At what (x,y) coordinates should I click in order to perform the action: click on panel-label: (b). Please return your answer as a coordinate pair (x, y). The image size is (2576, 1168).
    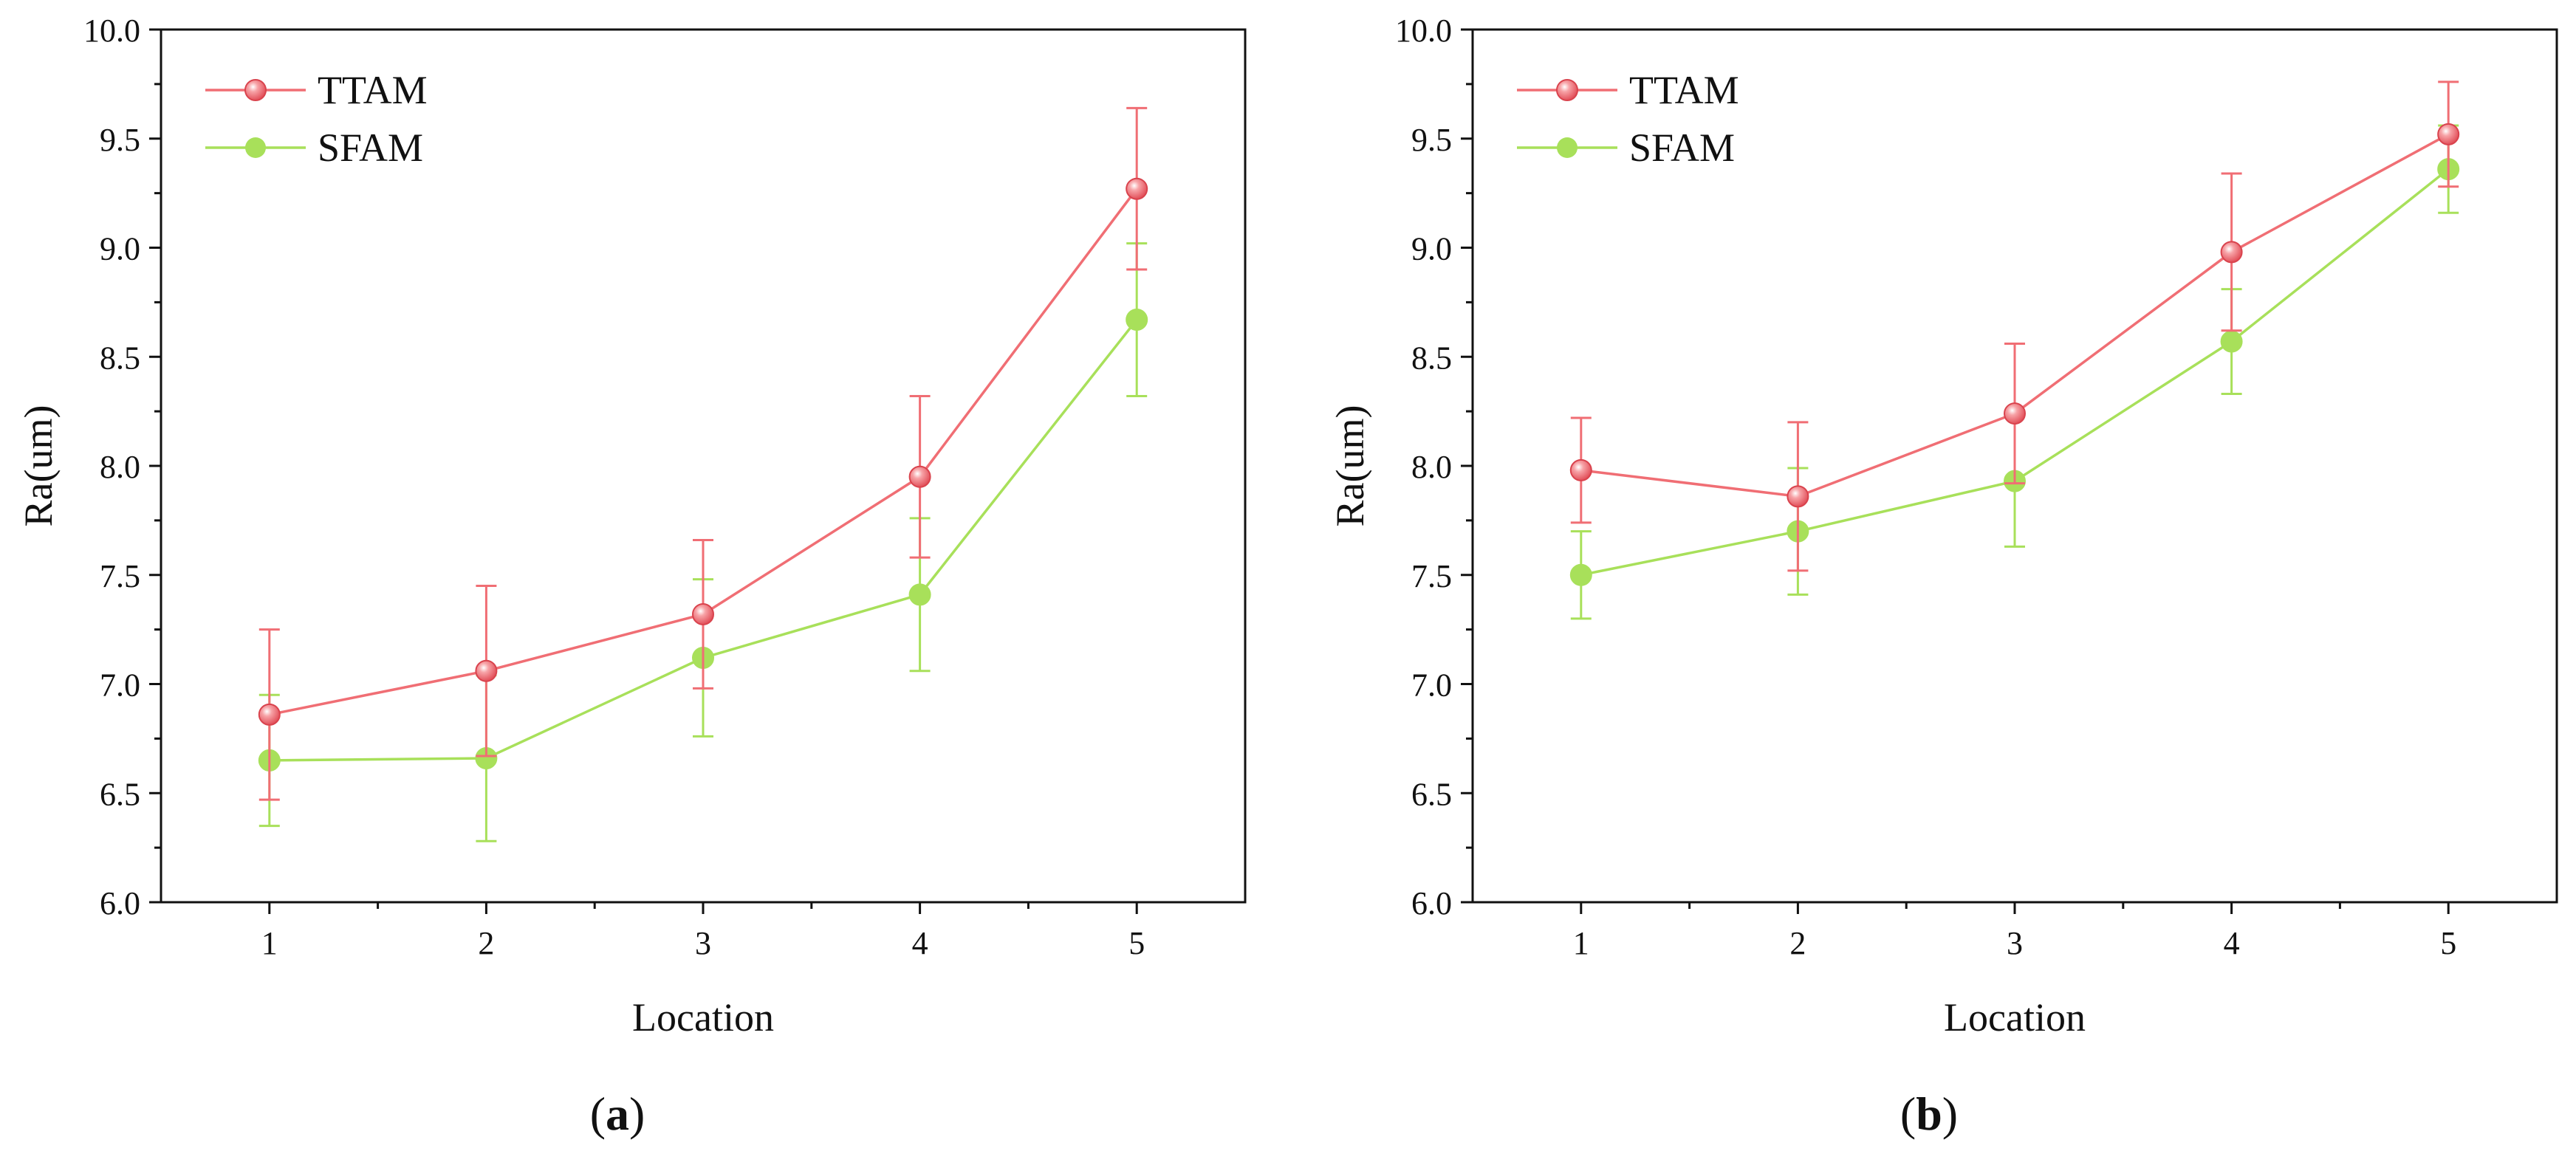
    Looking at the image, I should click on (1929, 1114).